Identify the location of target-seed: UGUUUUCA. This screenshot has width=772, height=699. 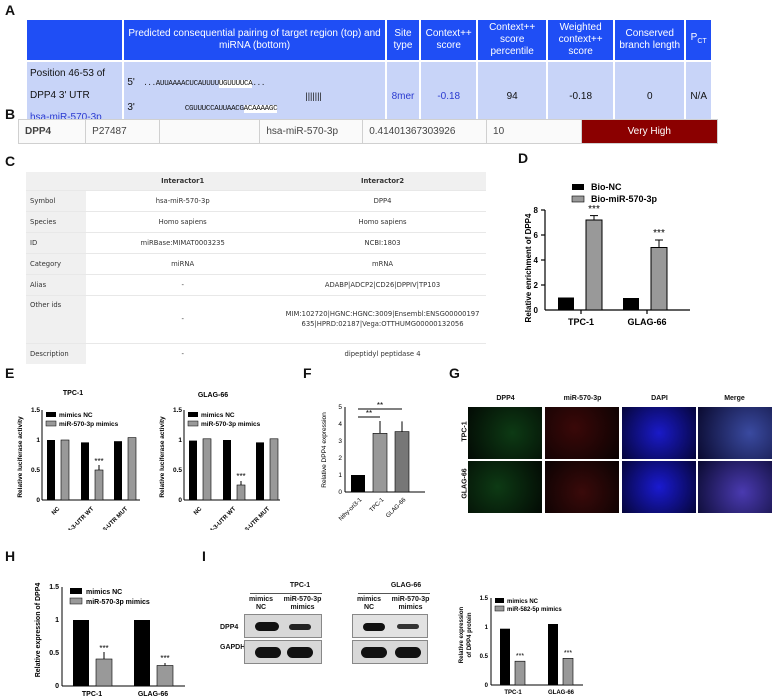
(235, 84).